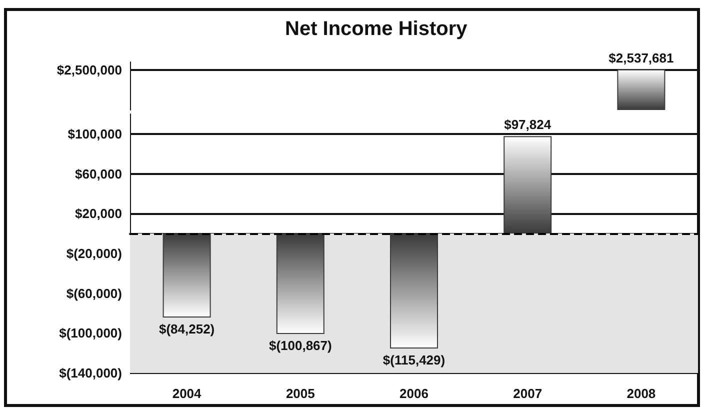 The height and width of the screenshot is (413, 708). I want to click on data-label: $(115,429), so click(414, 360).